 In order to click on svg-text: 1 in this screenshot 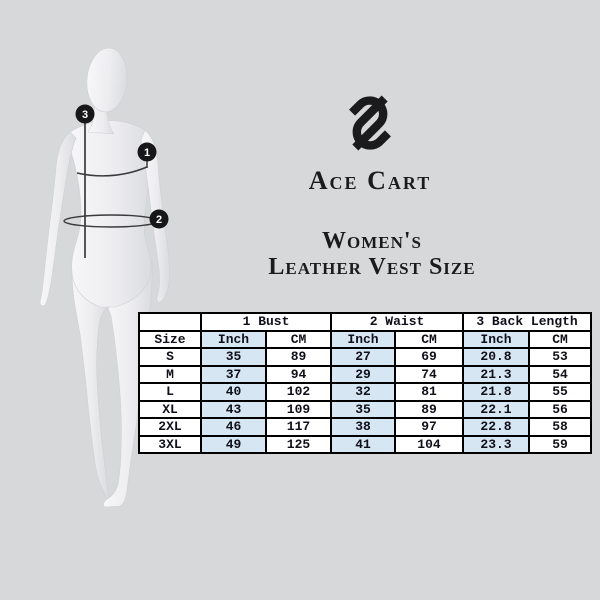, I will do `click(147, 153)`.